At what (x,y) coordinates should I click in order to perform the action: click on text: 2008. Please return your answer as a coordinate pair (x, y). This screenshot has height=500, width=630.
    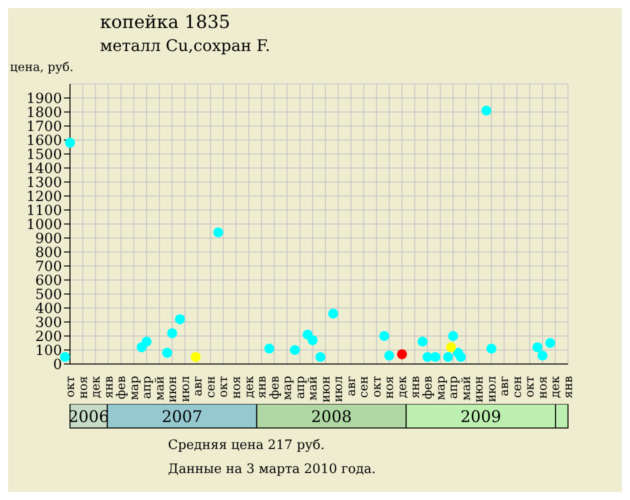
    Looking at the image, I should click on (331, 416).